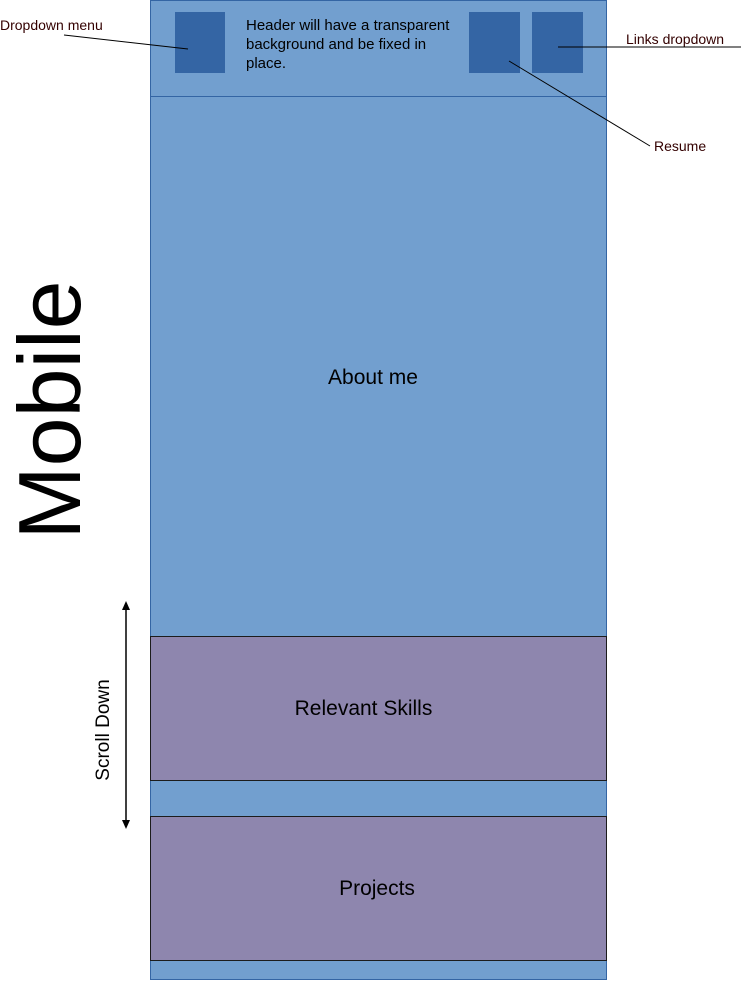 The height and width of the screenshot is (981, 741). What do you see at coordinates (557, 42) in the screenshot?
I see `links-dropdown-placeholder` at bounding box center [557, 42].